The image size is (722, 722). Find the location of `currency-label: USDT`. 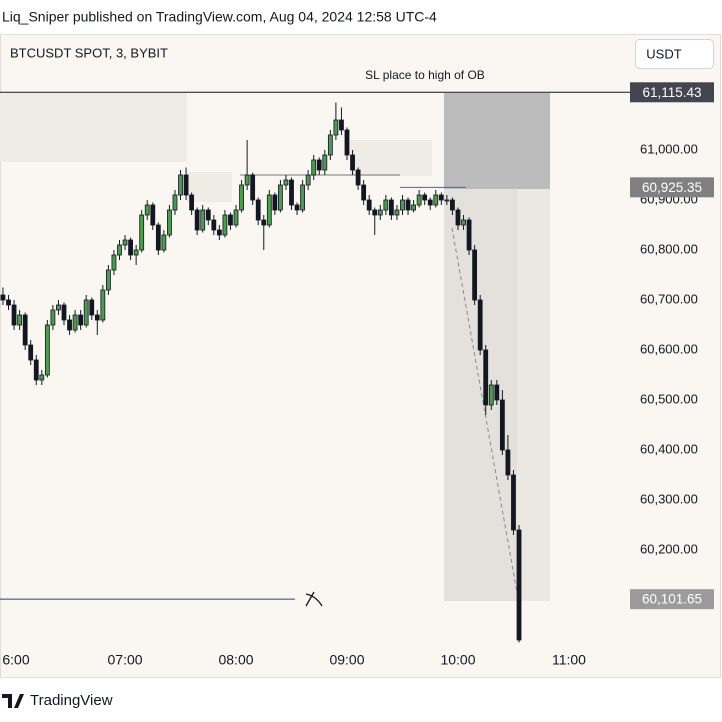

currency-label: USDT is located at coordinates (663, 53).